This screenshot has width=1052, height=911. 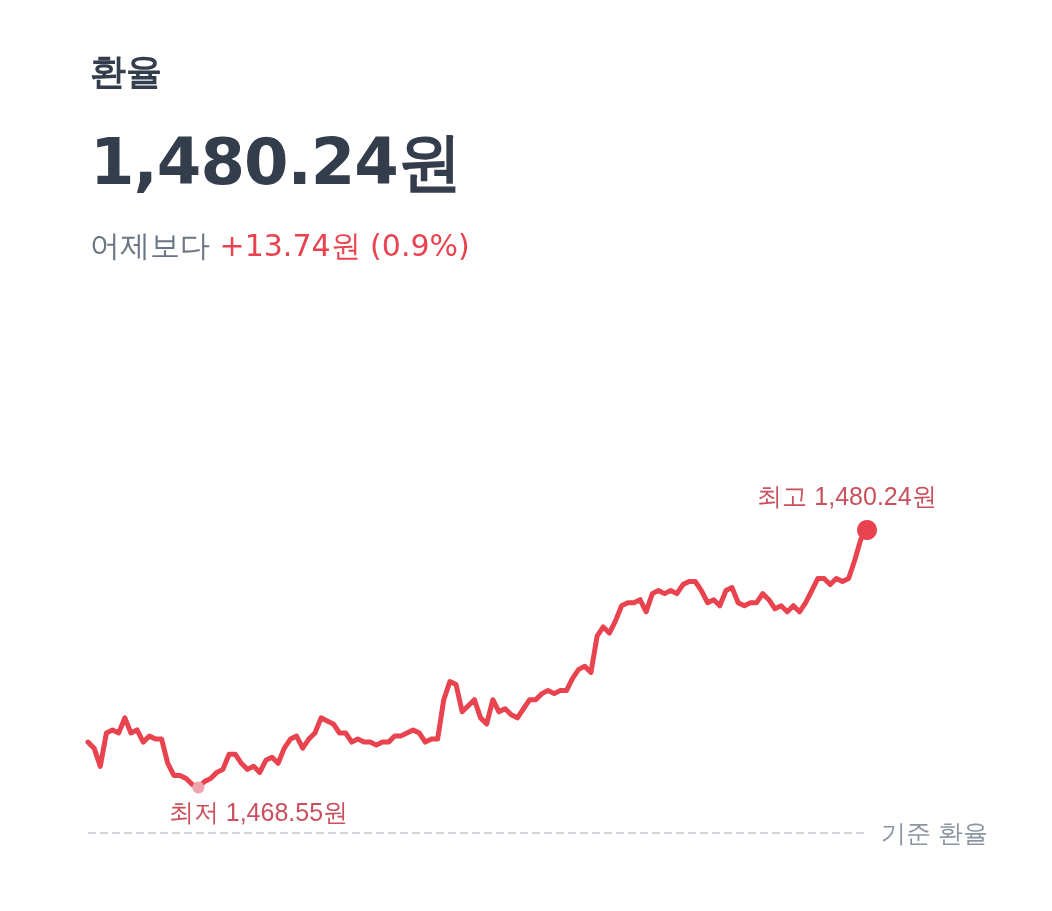 I want to click on text: 어제보다 +13.74원 (0.9%), so click(x=280, y=245).